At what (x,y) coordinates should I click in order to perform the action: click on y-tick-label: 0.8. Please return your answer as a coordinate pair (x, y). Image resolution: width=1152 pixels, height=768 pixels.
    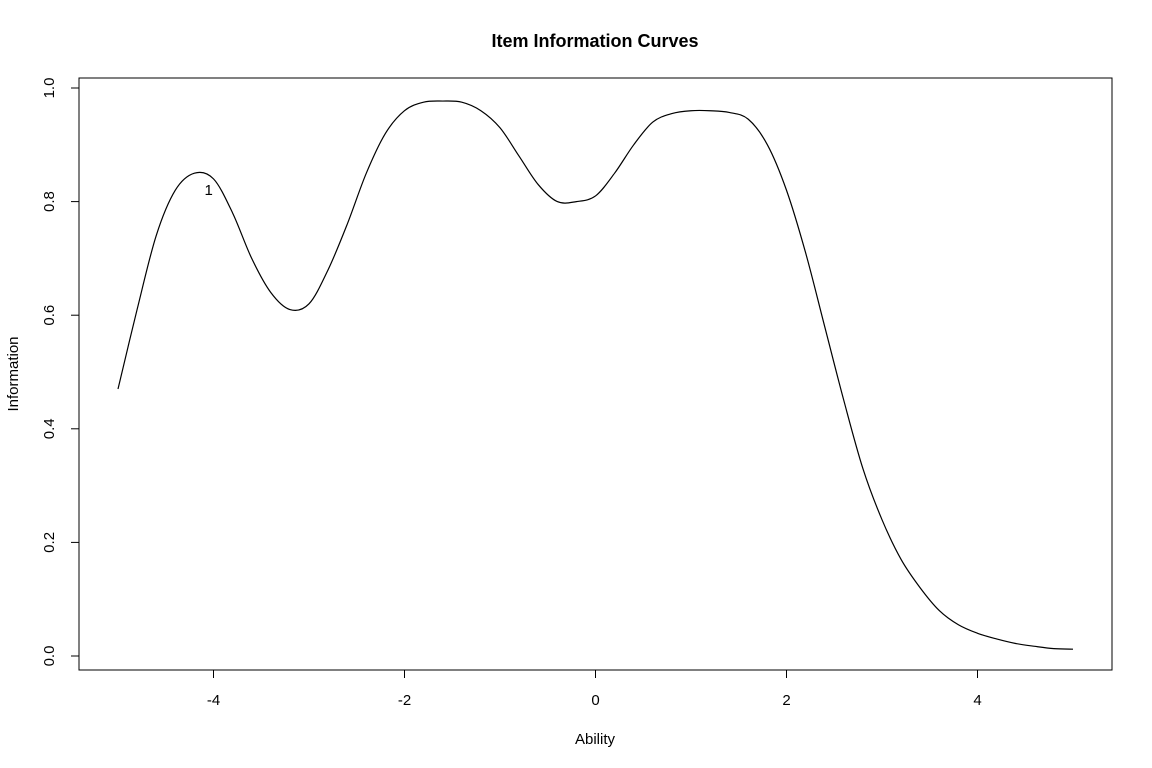
    Looking at the image, I should click on (49, 201).